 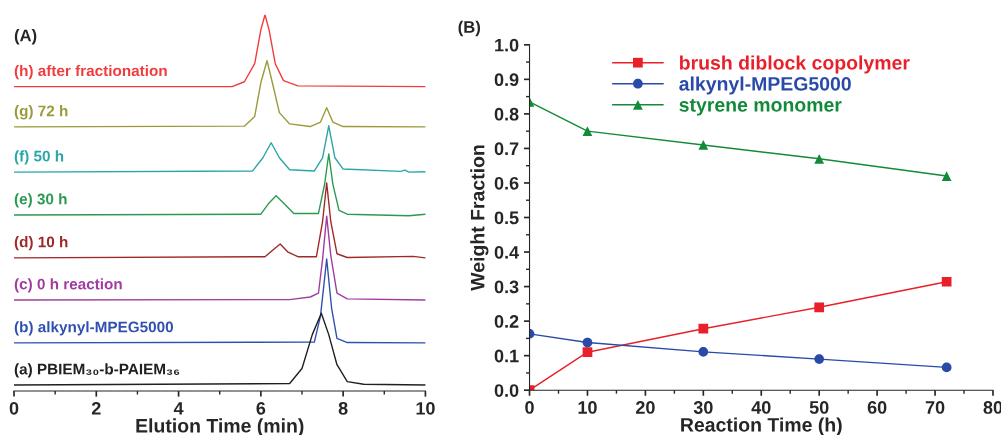 I want to click on legend-label: styrene monomer, so click(x=760, y=107).